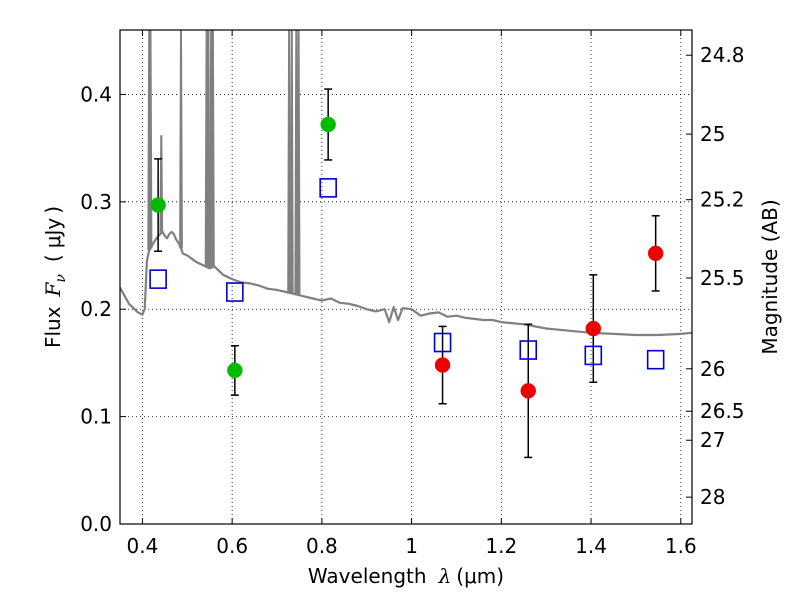 The image size is (800, 600). I want to click on y-axis-label: FluxFν(μJy), so click(55, 277).